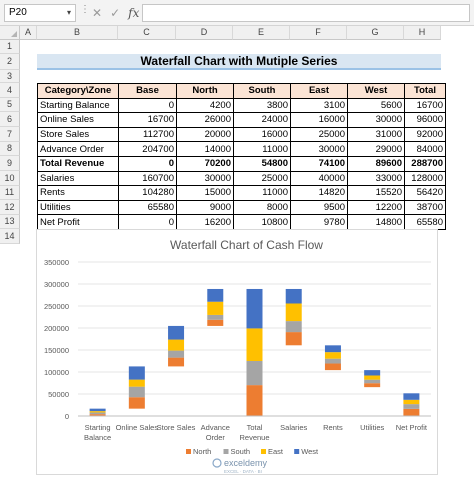 Image resolution: width=474 pixels, height=486 pixels. What do you see at coordinates (147, 91) in the screenshot?
I see `table-header-cell: Base` at bounding box center [147, 91].